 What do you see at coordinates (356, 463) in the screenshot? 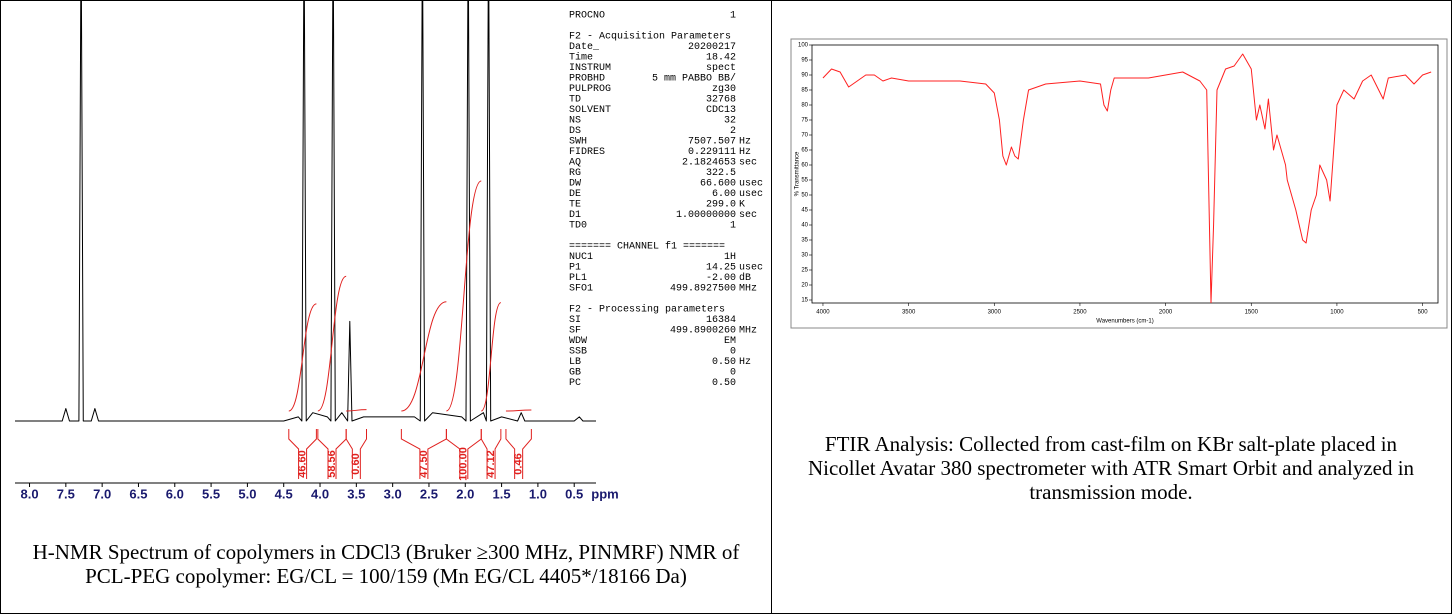
I see `integral-label: 0.60` at bounding box center [356, 463].